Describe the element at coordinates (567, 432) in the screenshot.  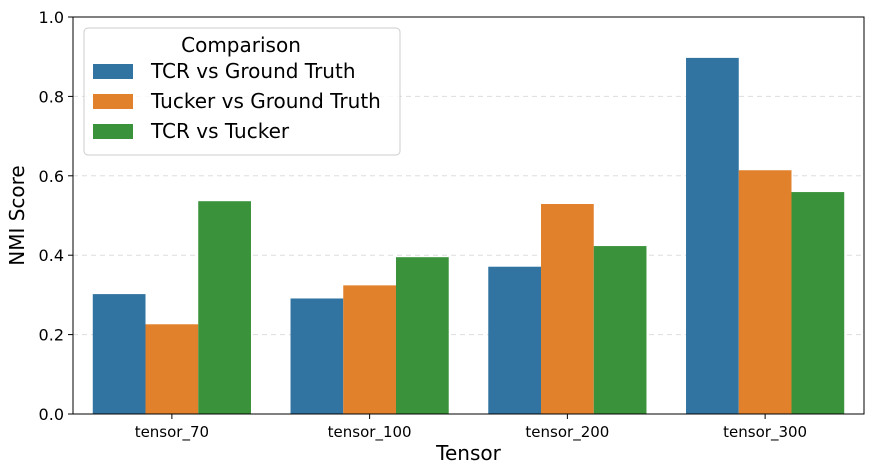
I see `x-tick-label: tensor_200` at that location.